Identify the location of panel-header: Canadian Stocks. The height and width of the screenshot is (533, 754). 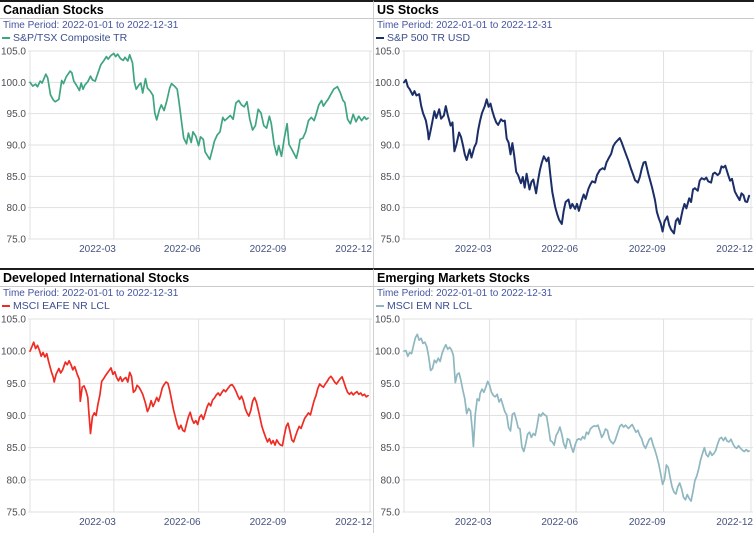
(186, 10).